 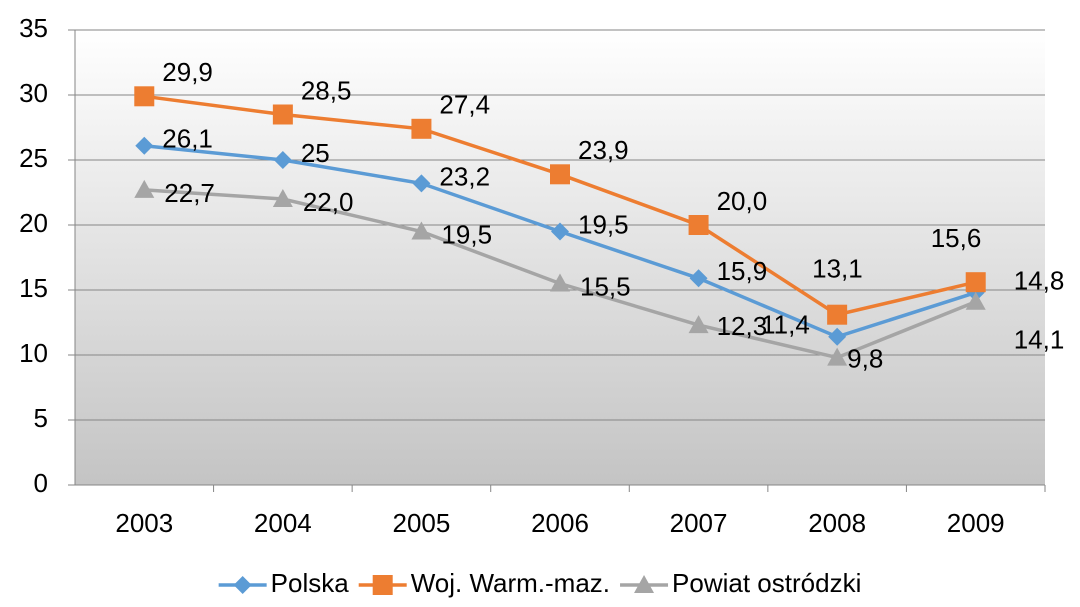 I want to click on y-tick-label: 5, so click(x=41, y=418).